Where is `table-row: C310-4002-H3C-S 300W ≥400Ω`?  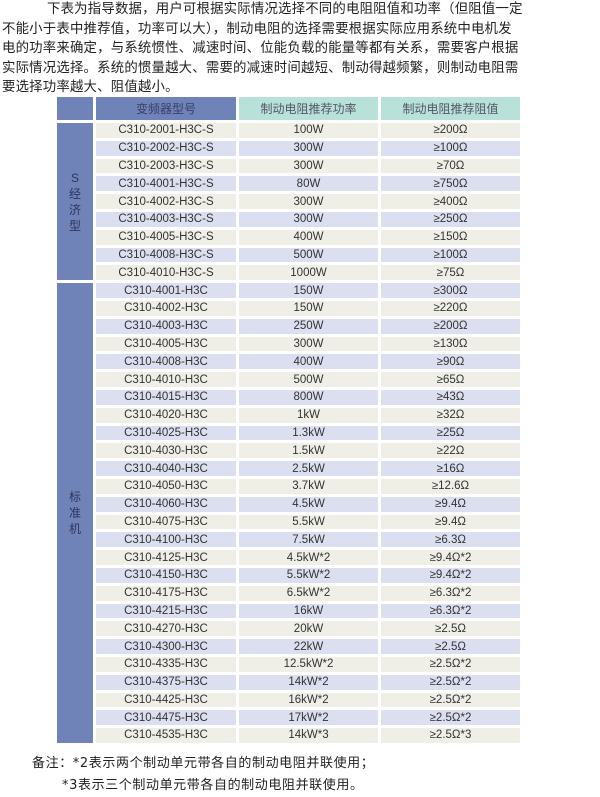 table-row: C310-4002-H3C-S 300W ≥400Ω is located at coordinates (288, 201).